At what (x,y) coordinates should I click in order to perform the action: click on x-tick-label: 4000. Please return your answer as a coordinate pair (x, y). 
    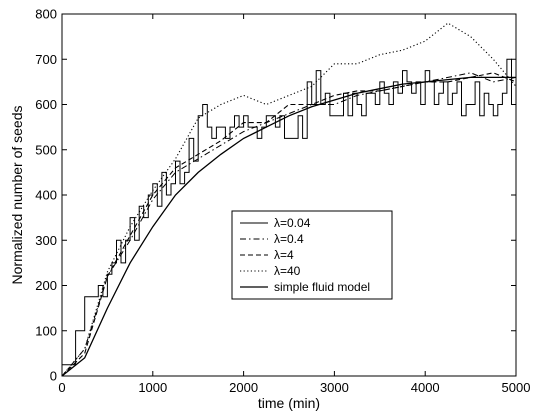
    Looking at the image, I should click on (425, 387).